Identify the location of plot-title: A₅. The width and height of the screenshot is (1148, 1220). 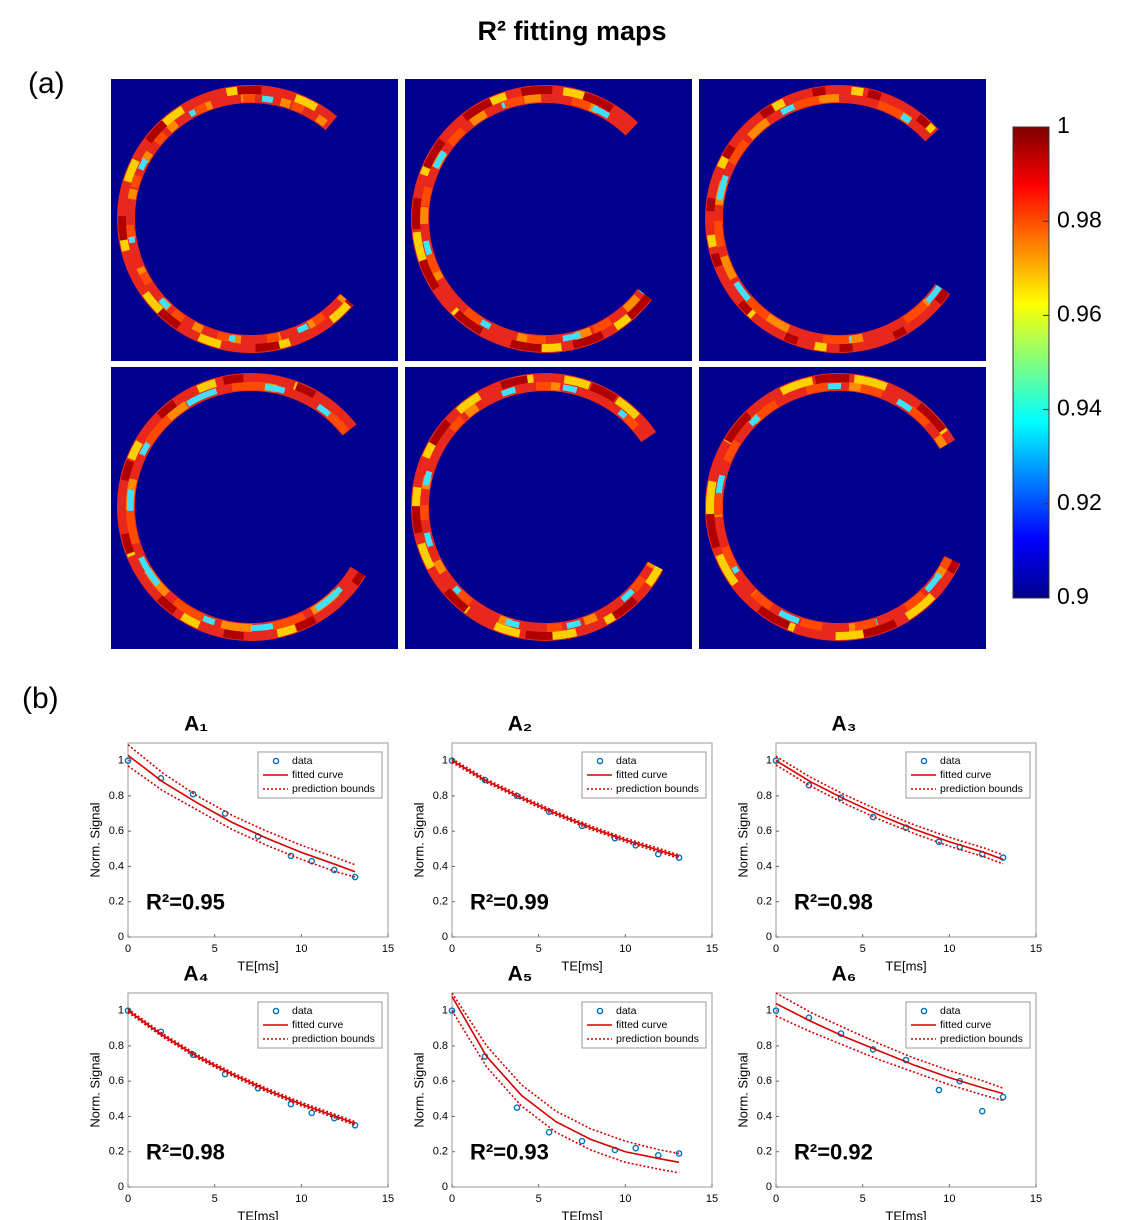
(520, 974).